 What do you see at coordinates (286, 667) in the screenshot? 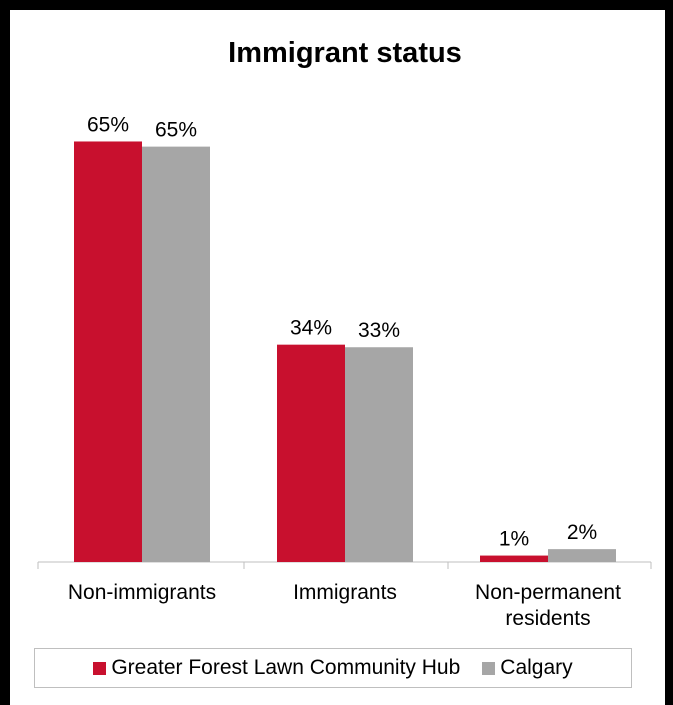
I see `legend-label-series-1: Greater Forest Lawn Community Hub` at bounding box center [286, 667].